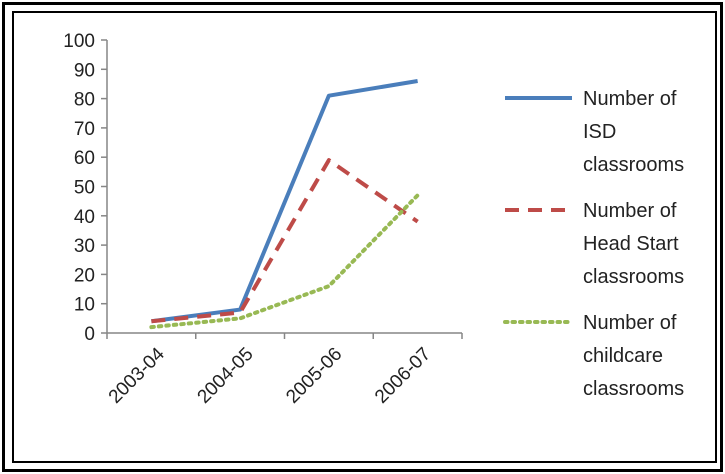 The image size is (725, 474). I want to click on y-tick-label: 10, so click(84, 305).